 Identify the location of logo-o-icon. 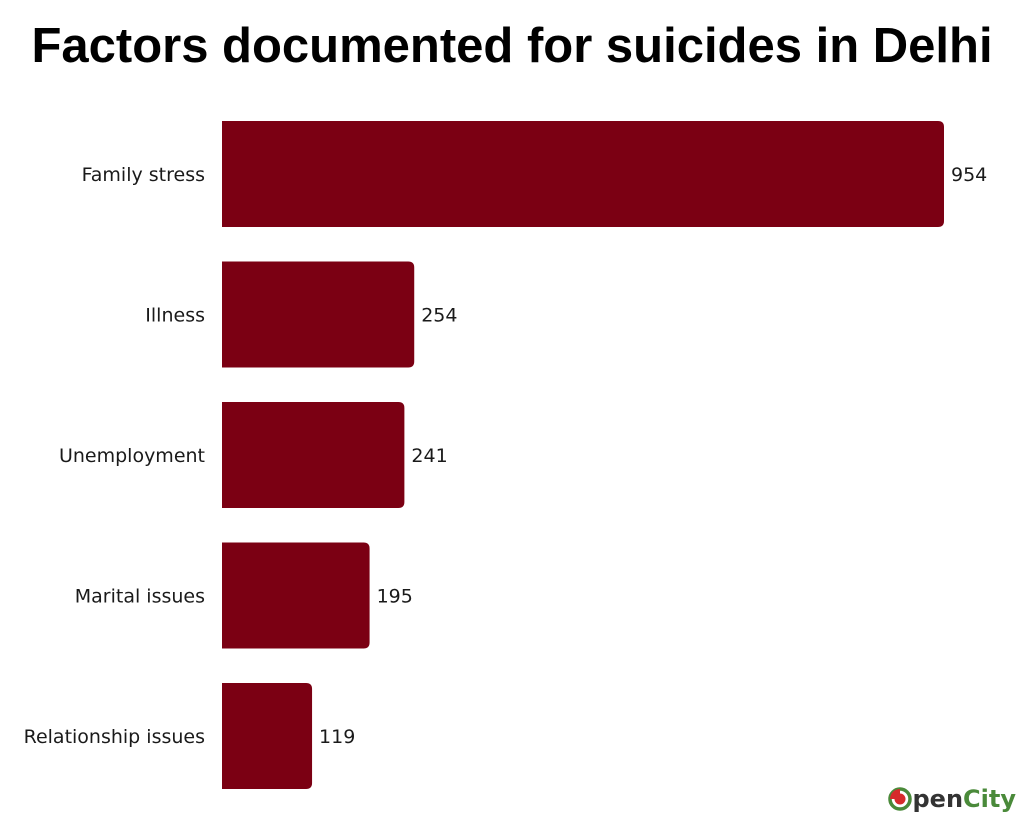
(900, 799).